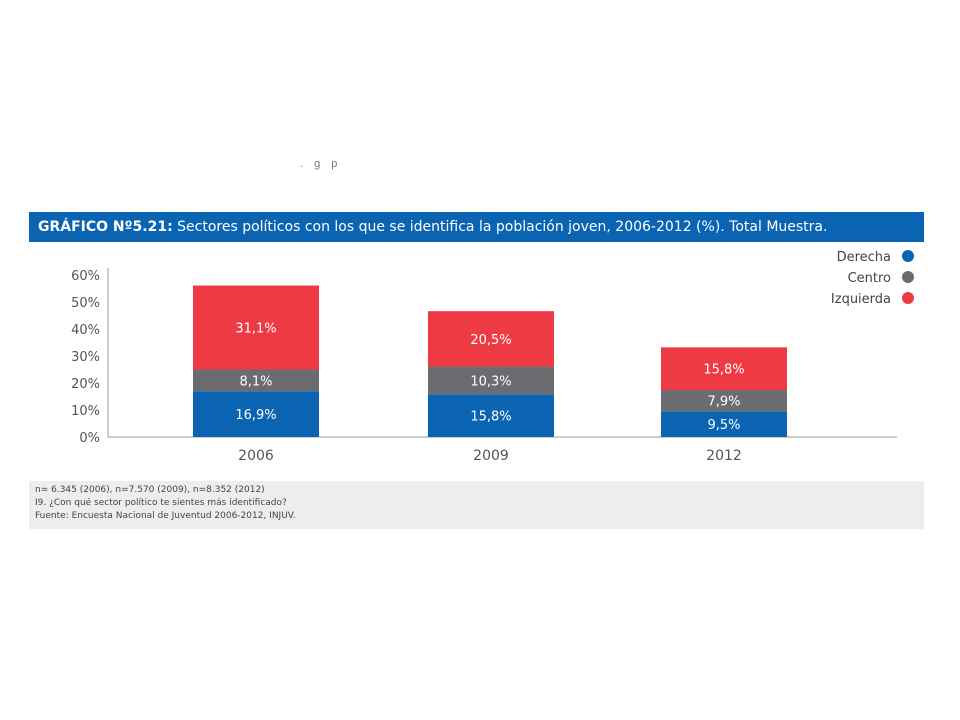 The width and height of the screenshot is (960, 720). I want to click on legend-label-derecha: Derecha, so click(864, 257).